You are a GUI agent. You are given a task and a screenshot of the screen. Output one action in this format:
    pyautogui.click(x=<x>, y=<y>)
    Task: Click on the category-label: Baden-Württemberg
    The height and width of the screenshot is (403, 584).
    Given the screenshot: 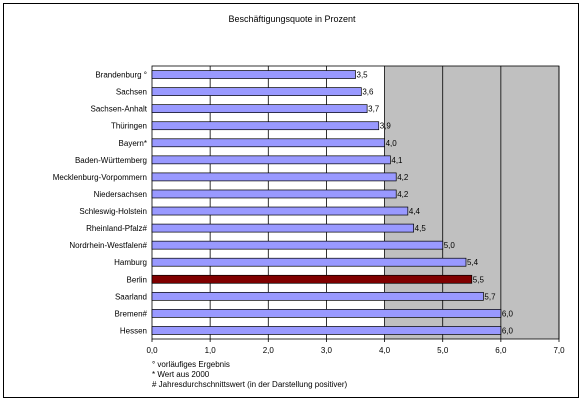 What is the action you would take?
    pyautogui.click(x=111, y=160)
    